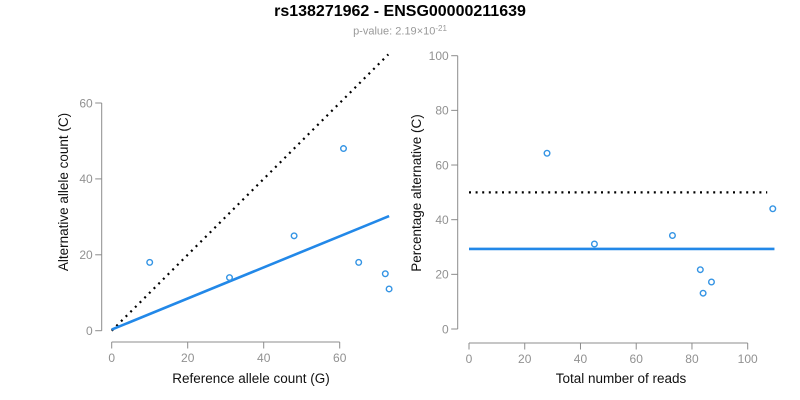 The height and width of the screenshot is (400, 800). I want to click on x-tick-label: 100, so click(748, 359).